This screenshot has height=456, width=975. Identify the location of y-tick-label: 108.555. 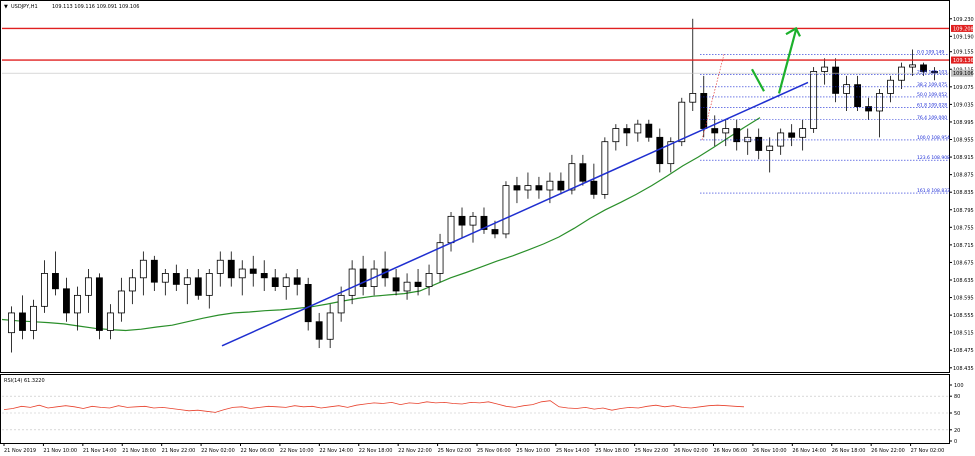
(963, 316).